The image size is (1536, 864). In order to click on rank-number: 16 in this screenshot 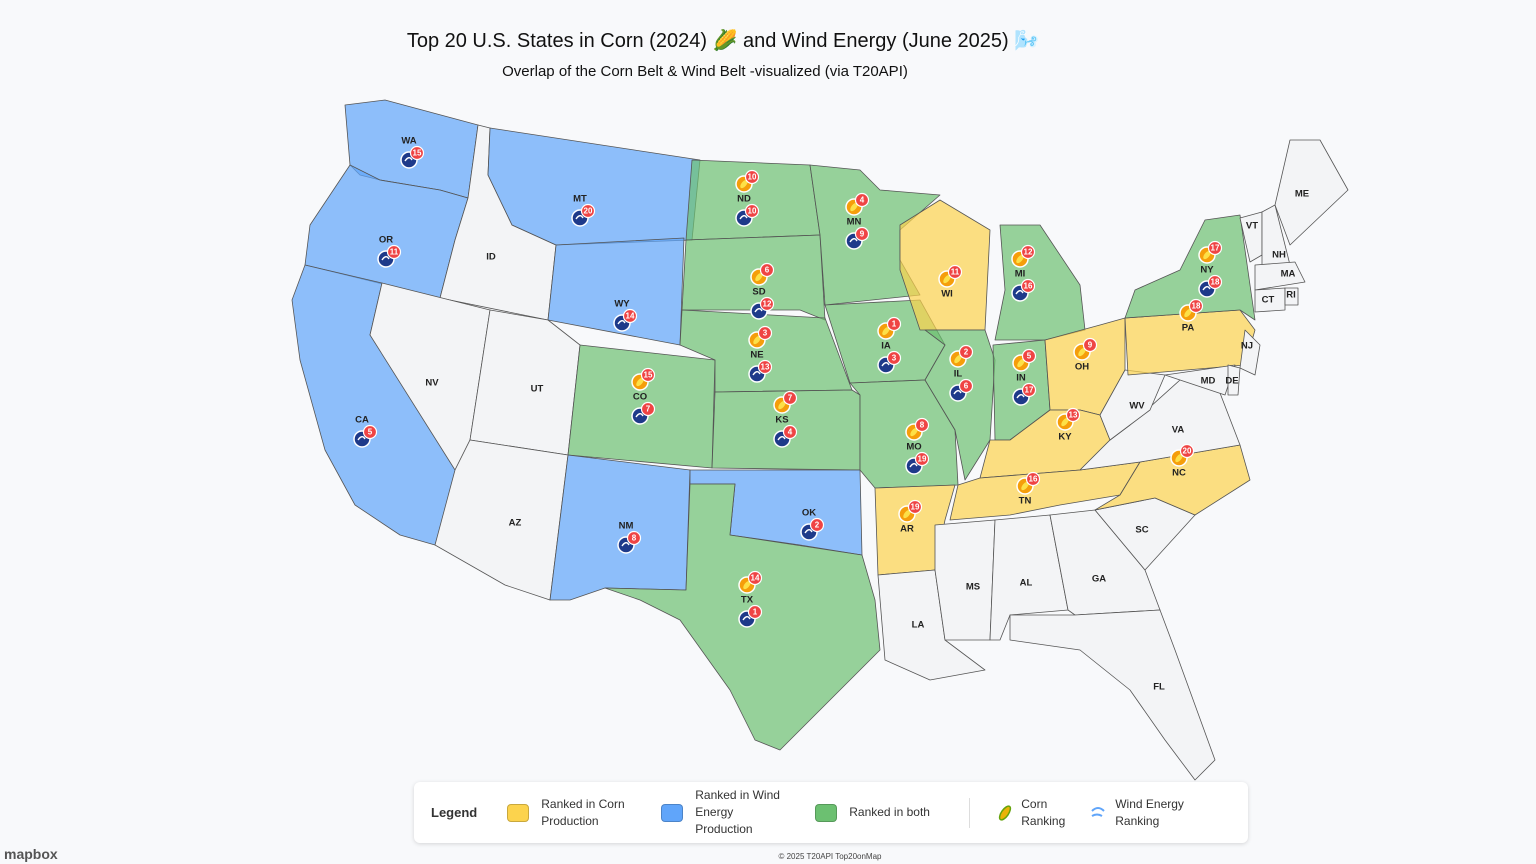, I will do `click(1028, 286)`.